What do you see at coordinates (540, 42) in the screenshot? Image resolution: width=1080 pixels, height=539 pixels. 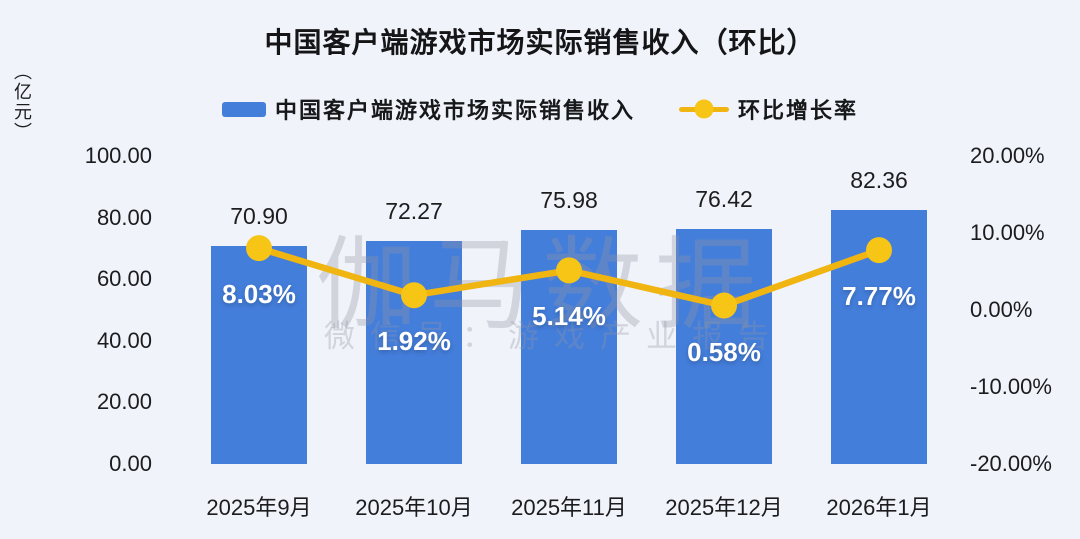 I see `chart-title: 中国客户端游戏市场实际销售收入（环比）` at bounding box center [540, 42].